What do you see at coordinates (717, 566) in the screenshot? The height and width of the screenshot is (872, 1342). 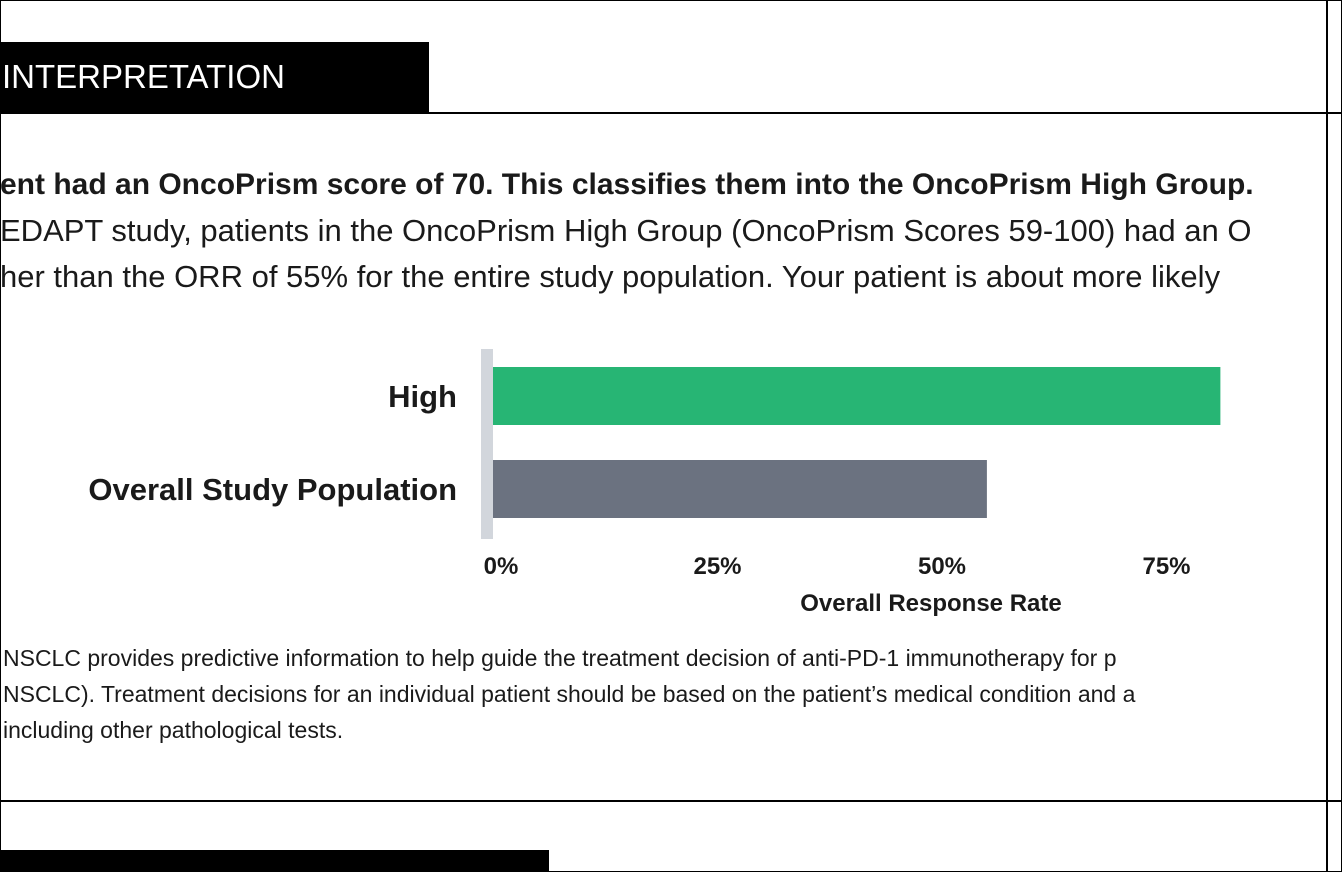 I see `x-tick-label: 25%` at bounding box center [717, 566].